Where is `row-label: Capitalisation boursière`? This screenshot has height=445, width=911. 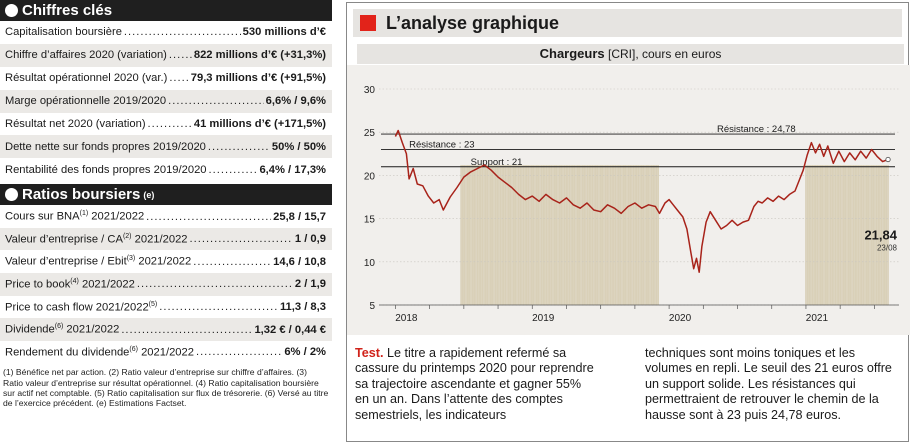
row-label: Capitalisation boursière is located at coordinates (63, 32).